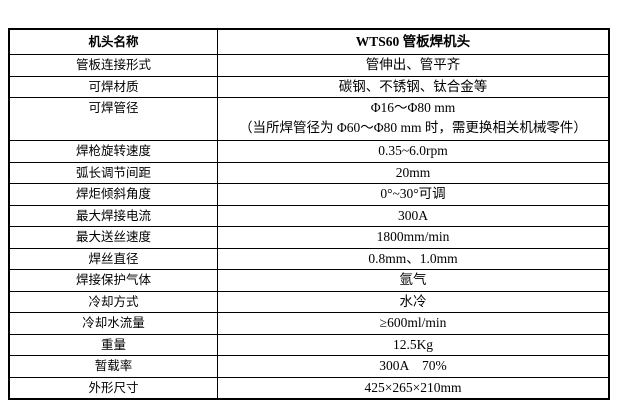 The width and height of the screenshot is (617, 415). What do you see at coordinates (413, 86) in the screenshot?
I see `spec-value: 碳钢、不锈钢、钛合金等` at bounding box center [413, 86].